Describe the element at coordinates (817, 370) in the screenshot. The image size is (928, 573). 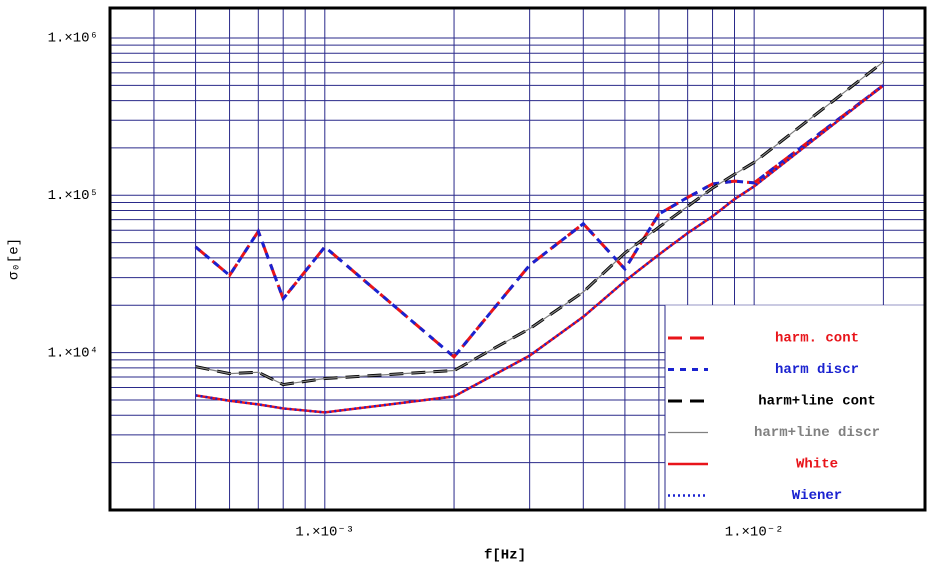
I see `legend-label: harm discr` at that location.